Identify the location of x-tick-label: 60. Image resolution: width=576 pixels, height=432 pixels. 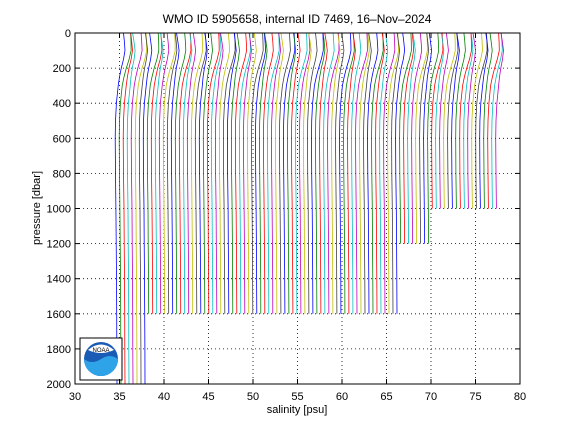
(342, 397).